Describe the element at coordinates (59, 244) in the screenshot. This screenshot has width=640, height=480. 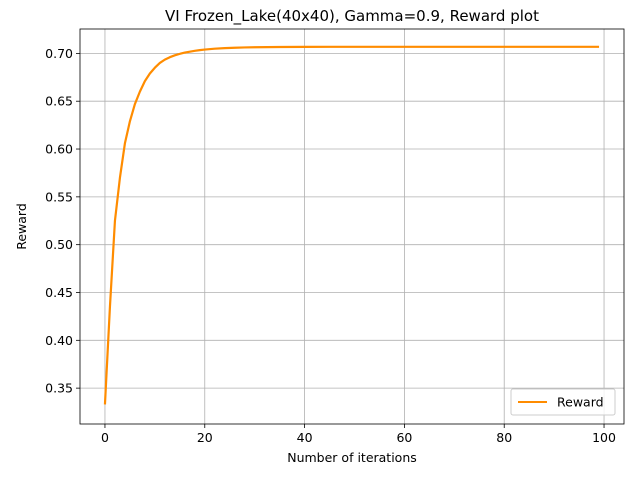
I see `y-tick-label: 0.50` at that location.